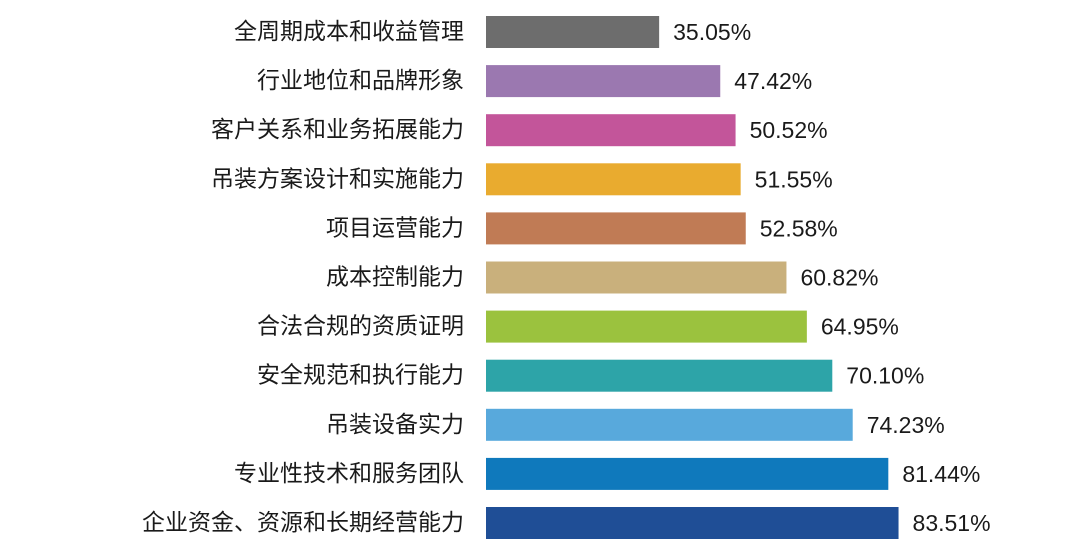 Image resolution: width=1080 pixels, height=556 pixels. I want to click on category-label: 安全规范和执行能力, so click(360, 376).